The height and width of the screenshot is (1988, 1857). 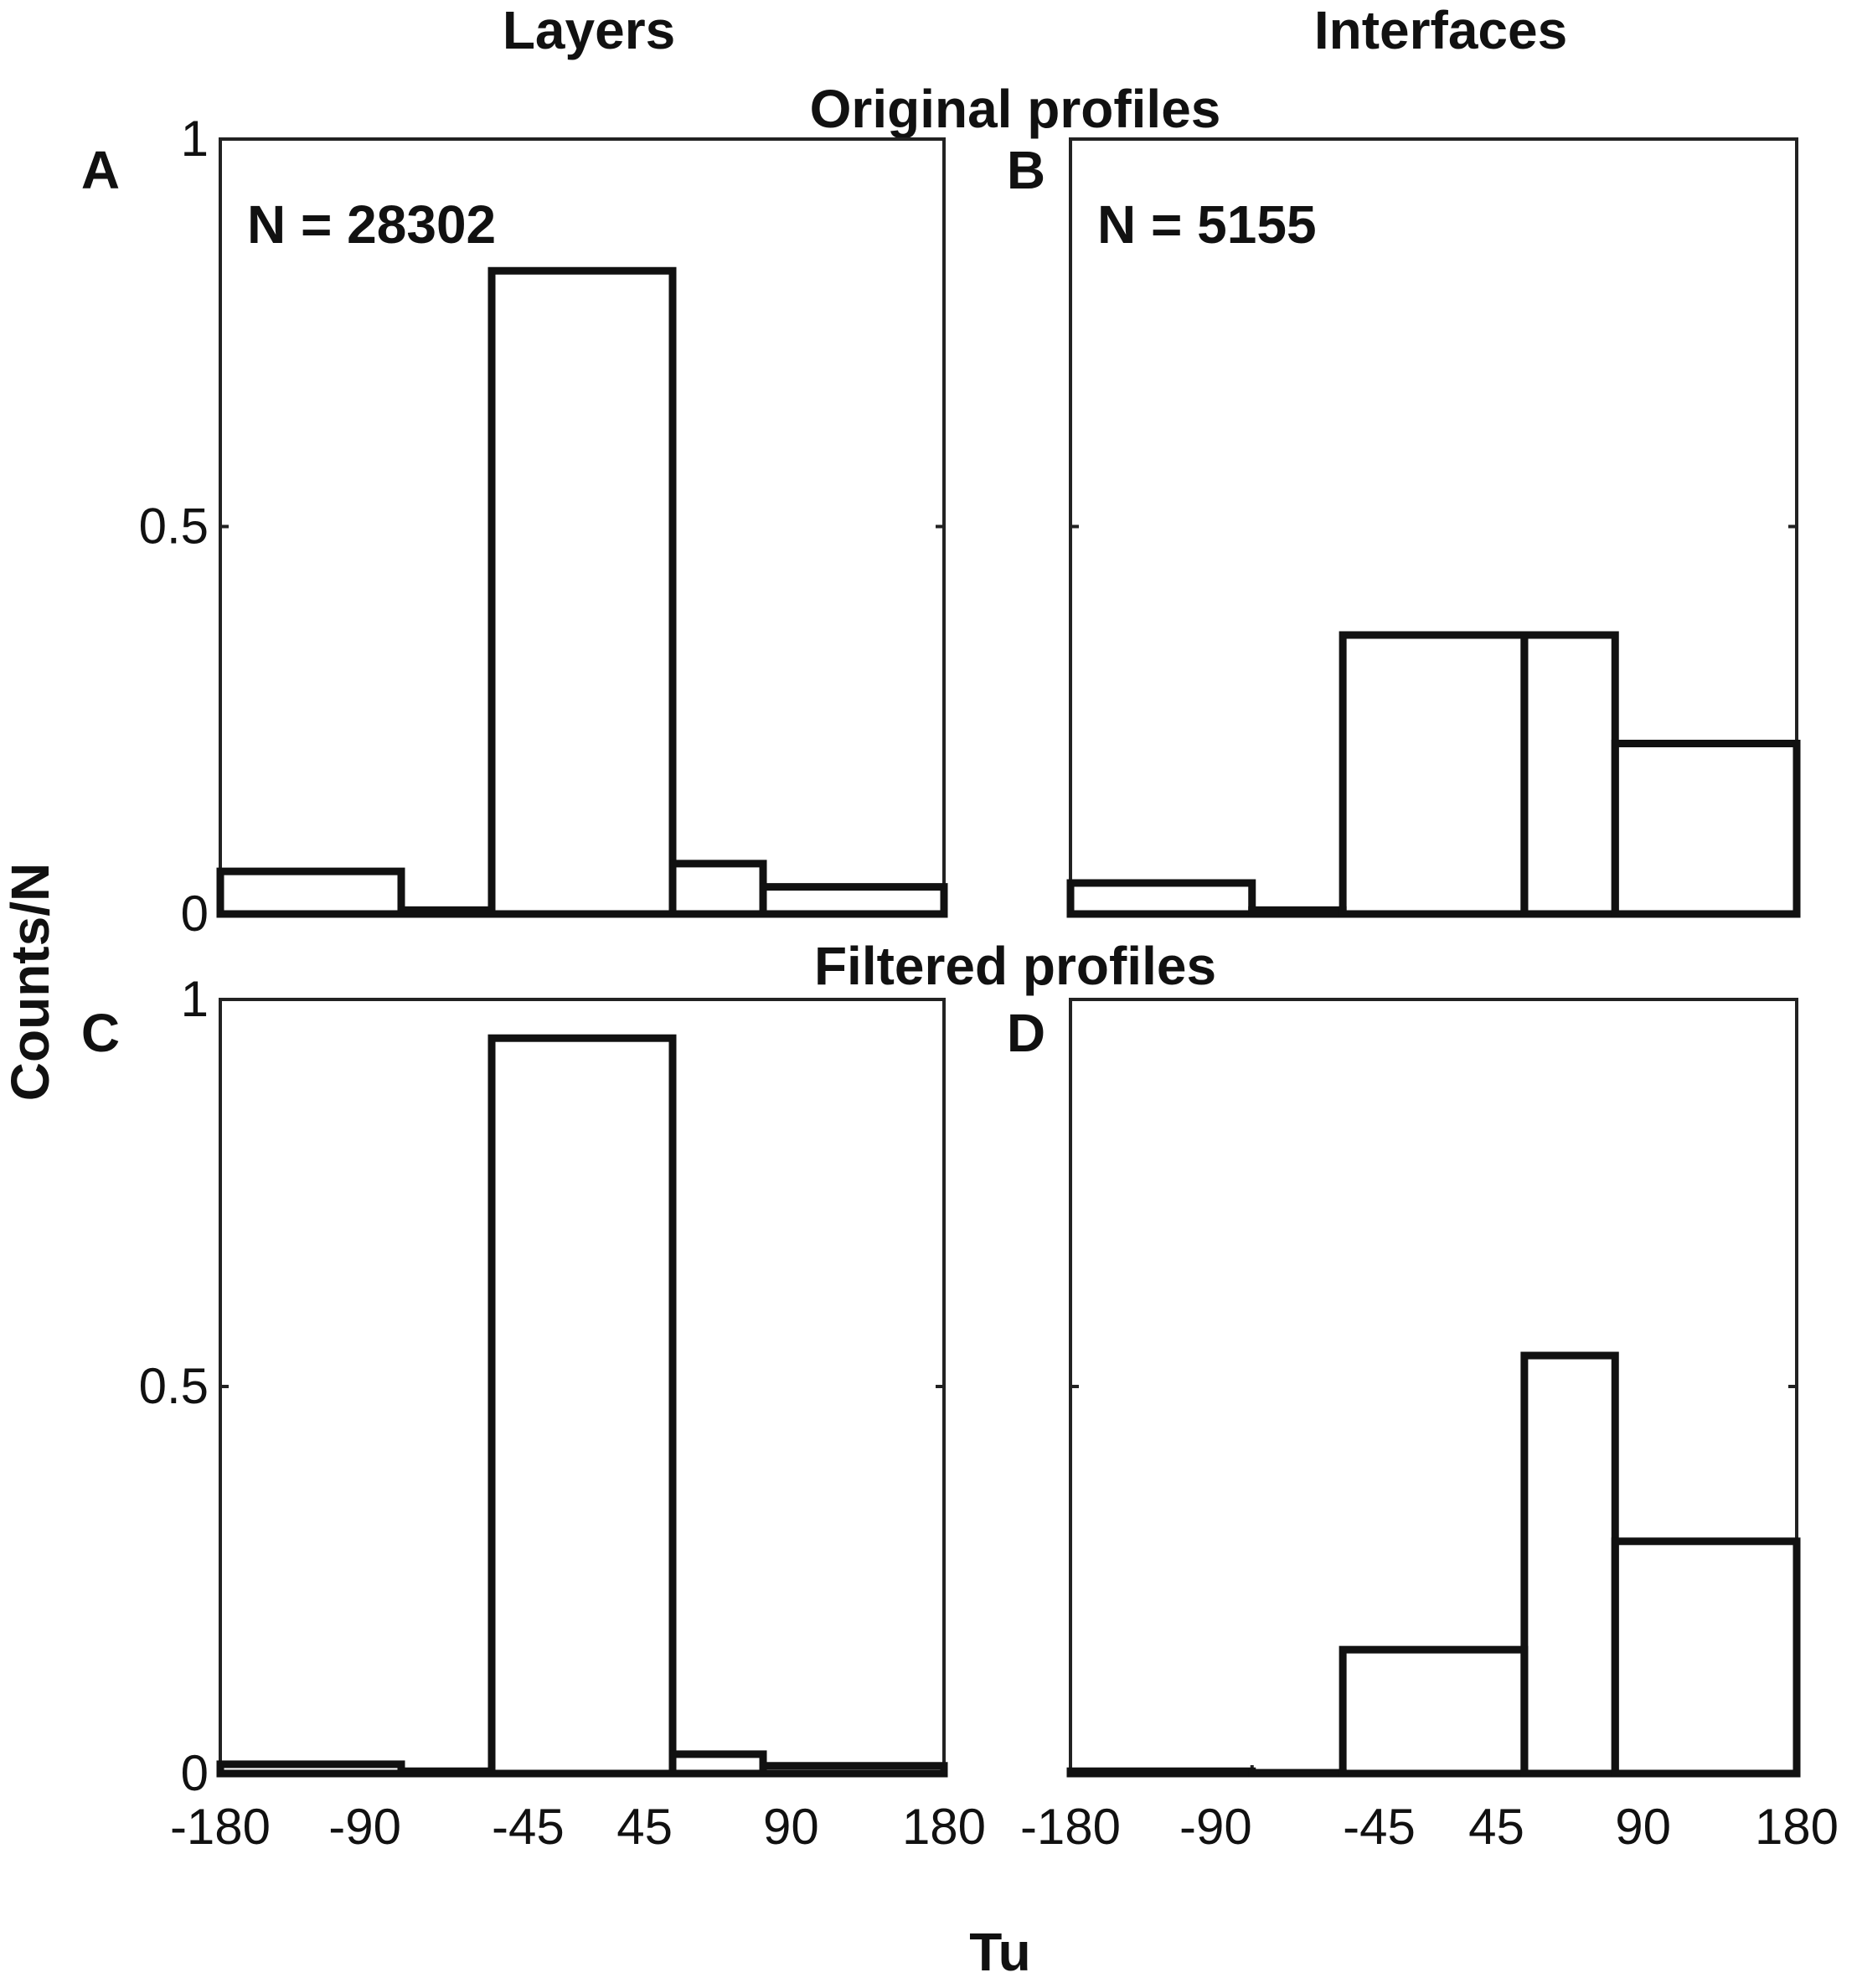 I want to click on column-title-interfaces: Interfaces, so click(x=1440, y=30).